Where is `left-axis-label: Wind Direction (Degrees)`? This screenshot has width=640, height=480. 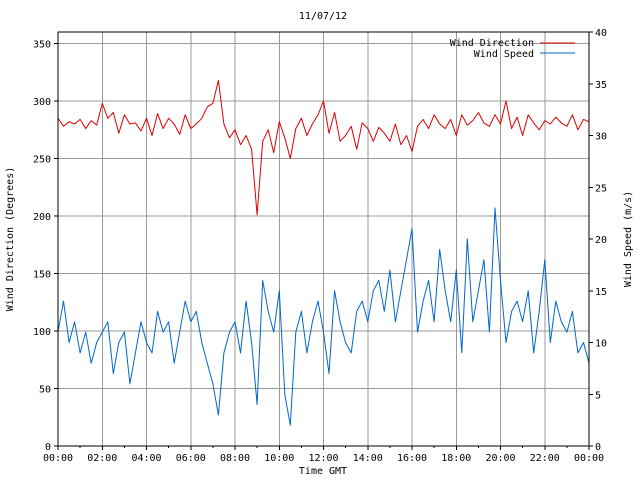 left-axis-label: Wind Direction (Degrees) is located at coordinates (10, 239).